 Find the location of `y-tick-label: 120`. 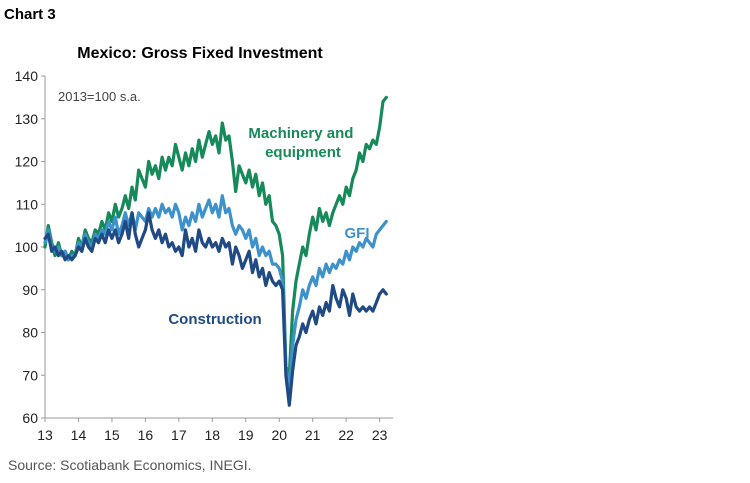

y-tick-label: 120 is located at coordinates (27, 162).